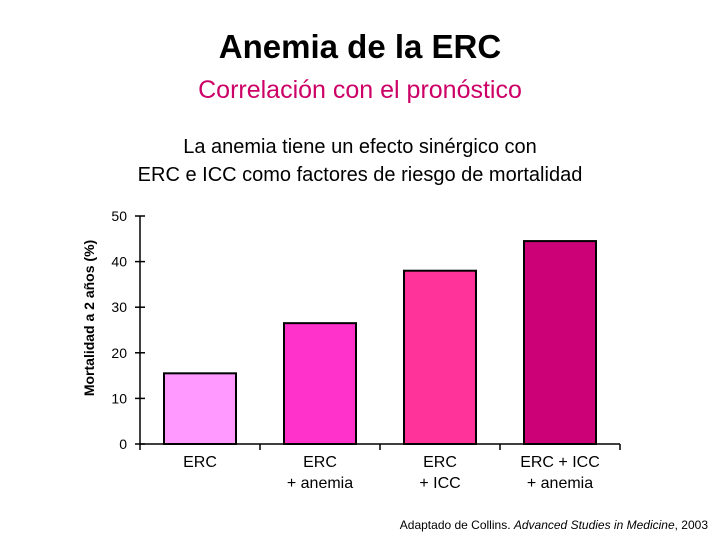 This screenshot has height=540, width=720. I want to click on y-tick-label-20: 20, so click(119, 353).